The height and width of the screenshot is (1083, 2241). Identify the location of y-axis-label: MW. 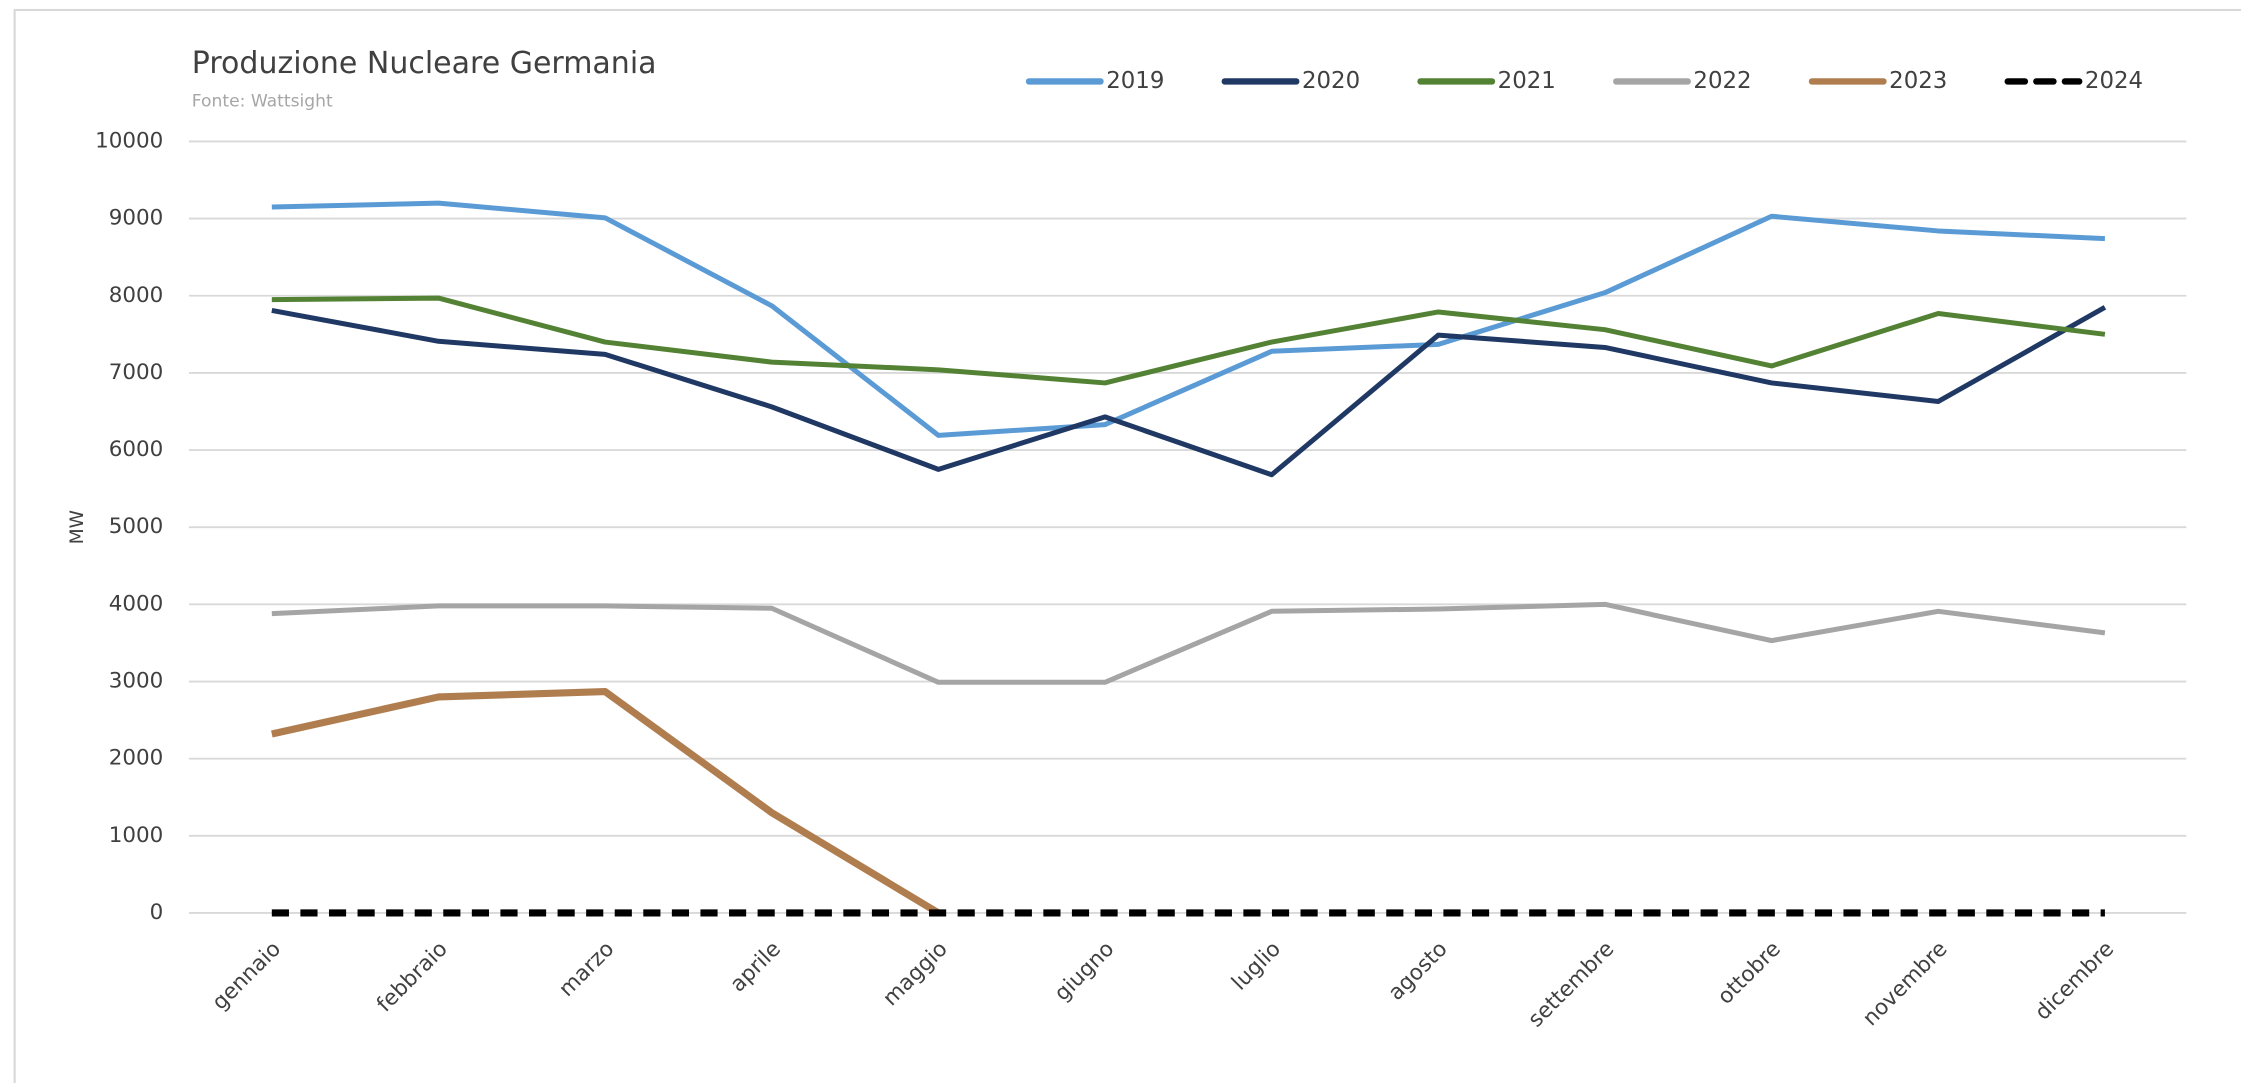
(77, 527).